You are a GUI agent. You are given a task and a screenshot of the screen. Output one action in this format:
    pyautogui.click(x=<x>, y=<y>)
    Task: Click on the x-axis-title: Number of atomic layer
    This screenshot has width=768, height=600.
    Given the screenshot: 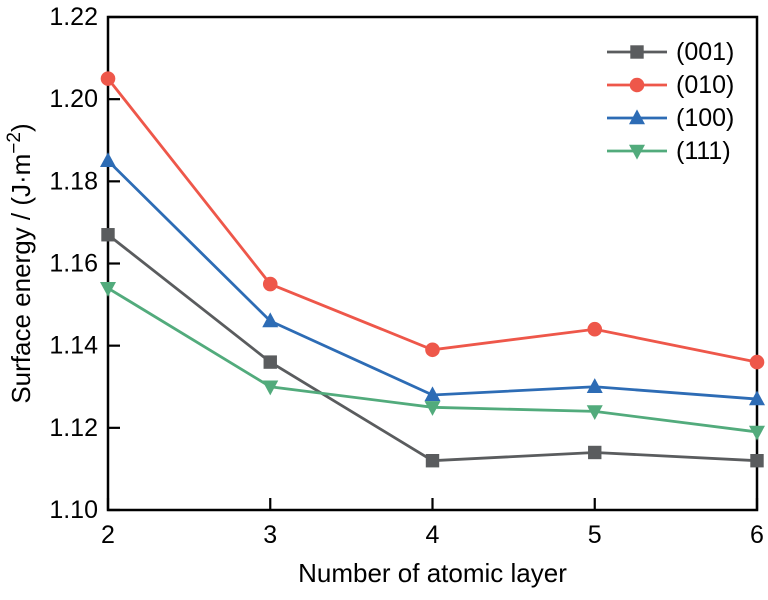 What is the action you would take?
    pyautogui.click(x=432, y=573)
    